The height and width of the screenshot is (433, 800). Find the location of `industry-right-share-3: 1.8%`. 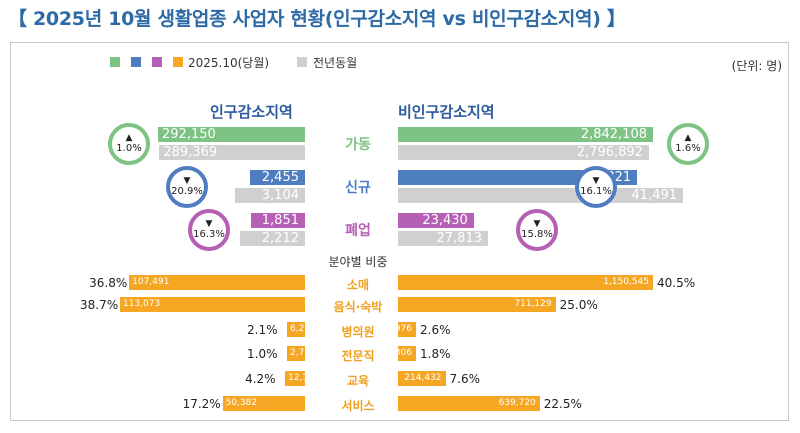

industry-right-share-3: 1.8% is located at coordinates (435, 354).